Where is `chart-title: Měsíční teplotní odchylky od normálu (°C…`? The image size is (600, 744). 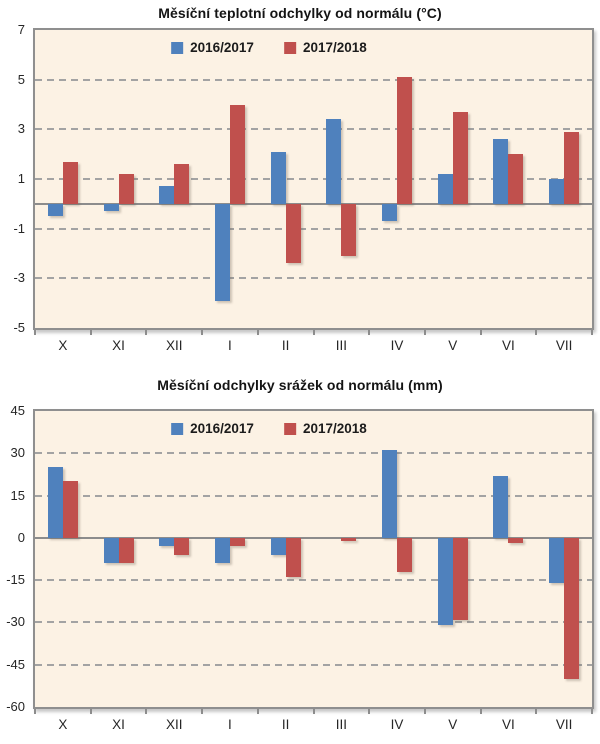
chart-title: Měsíční teplotní odchylky od normálu (°C… is located at coordinates (300, 13).